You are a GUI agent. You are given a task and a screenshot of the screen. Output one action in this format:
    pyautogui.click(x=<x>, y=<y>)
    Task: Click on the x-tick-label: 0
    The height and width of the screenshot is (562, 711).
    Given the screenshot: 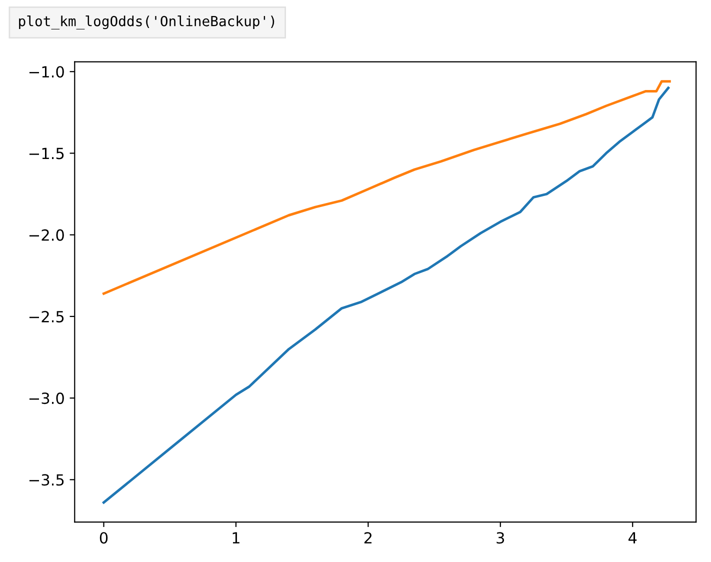 What is the action you would take?
    pyautogui.click(x=104, y=538)
    